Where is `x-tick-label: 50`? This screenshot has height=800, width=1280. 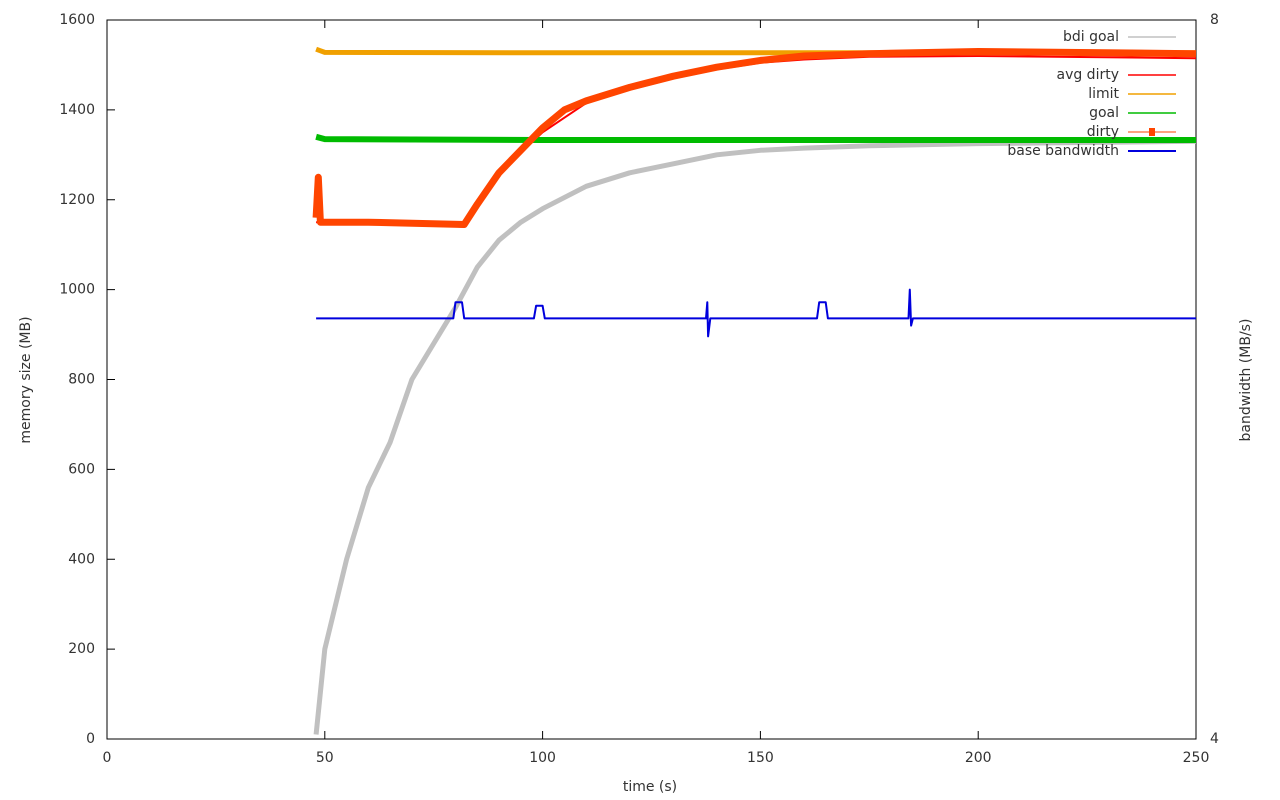
x-tick-label: 50 is located at coordinates (325, 758).